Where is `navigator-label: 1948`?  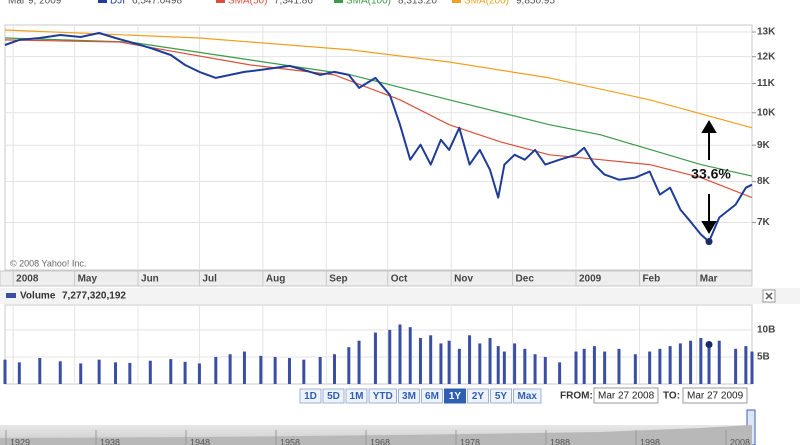
navigator-label: 1948 is located at coordinates (200, 441).